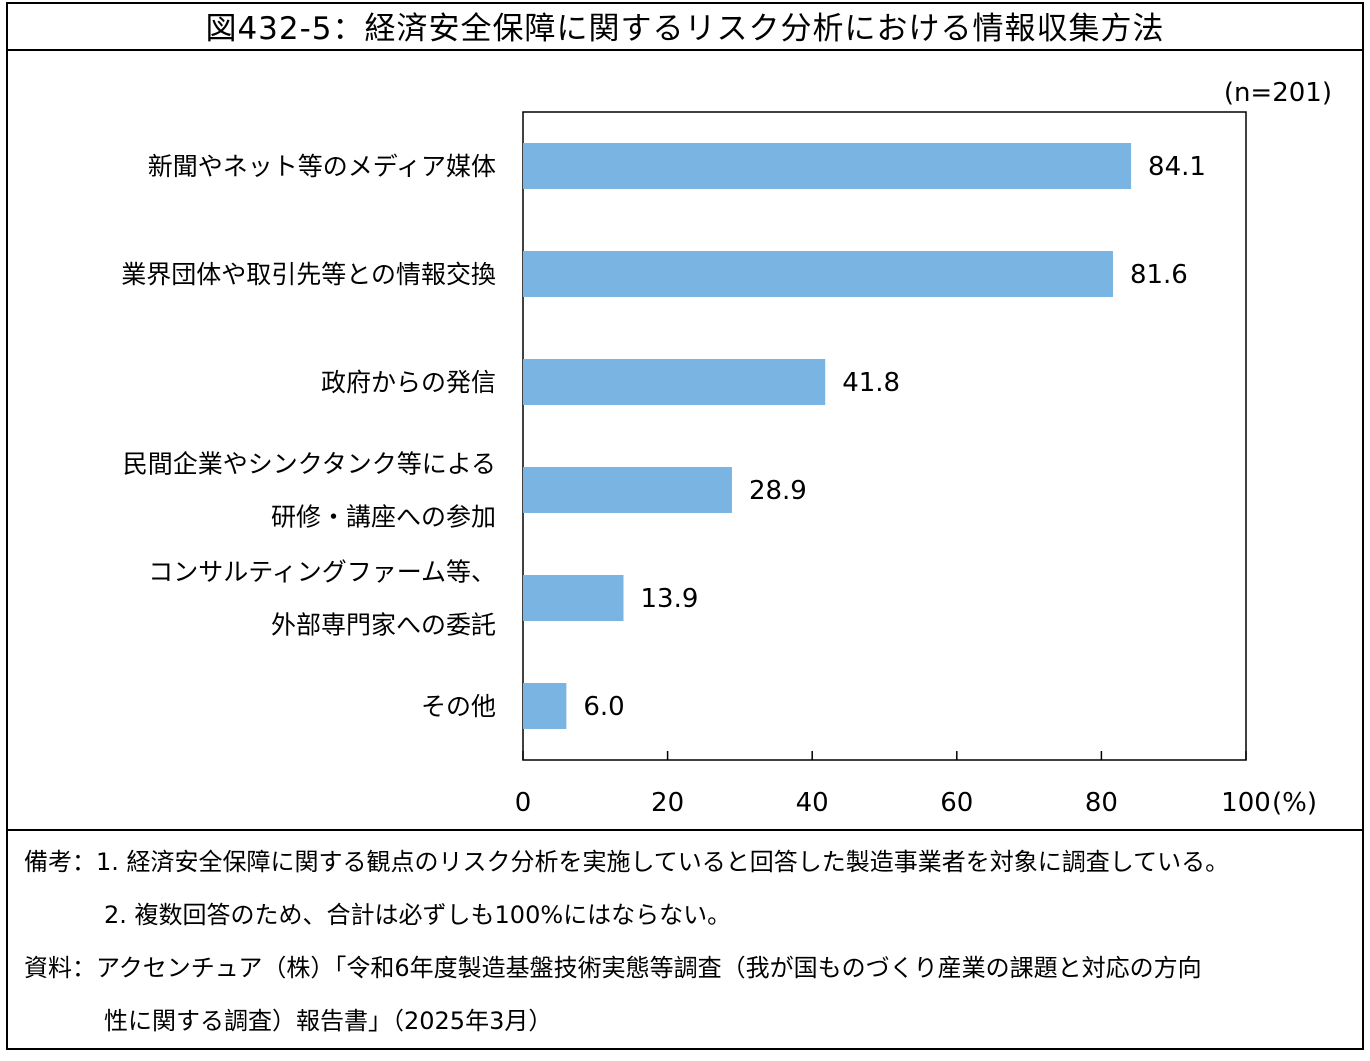 The image size is (1370, 1061). I want to click on x-tick-label: 0, so click(523, 803).